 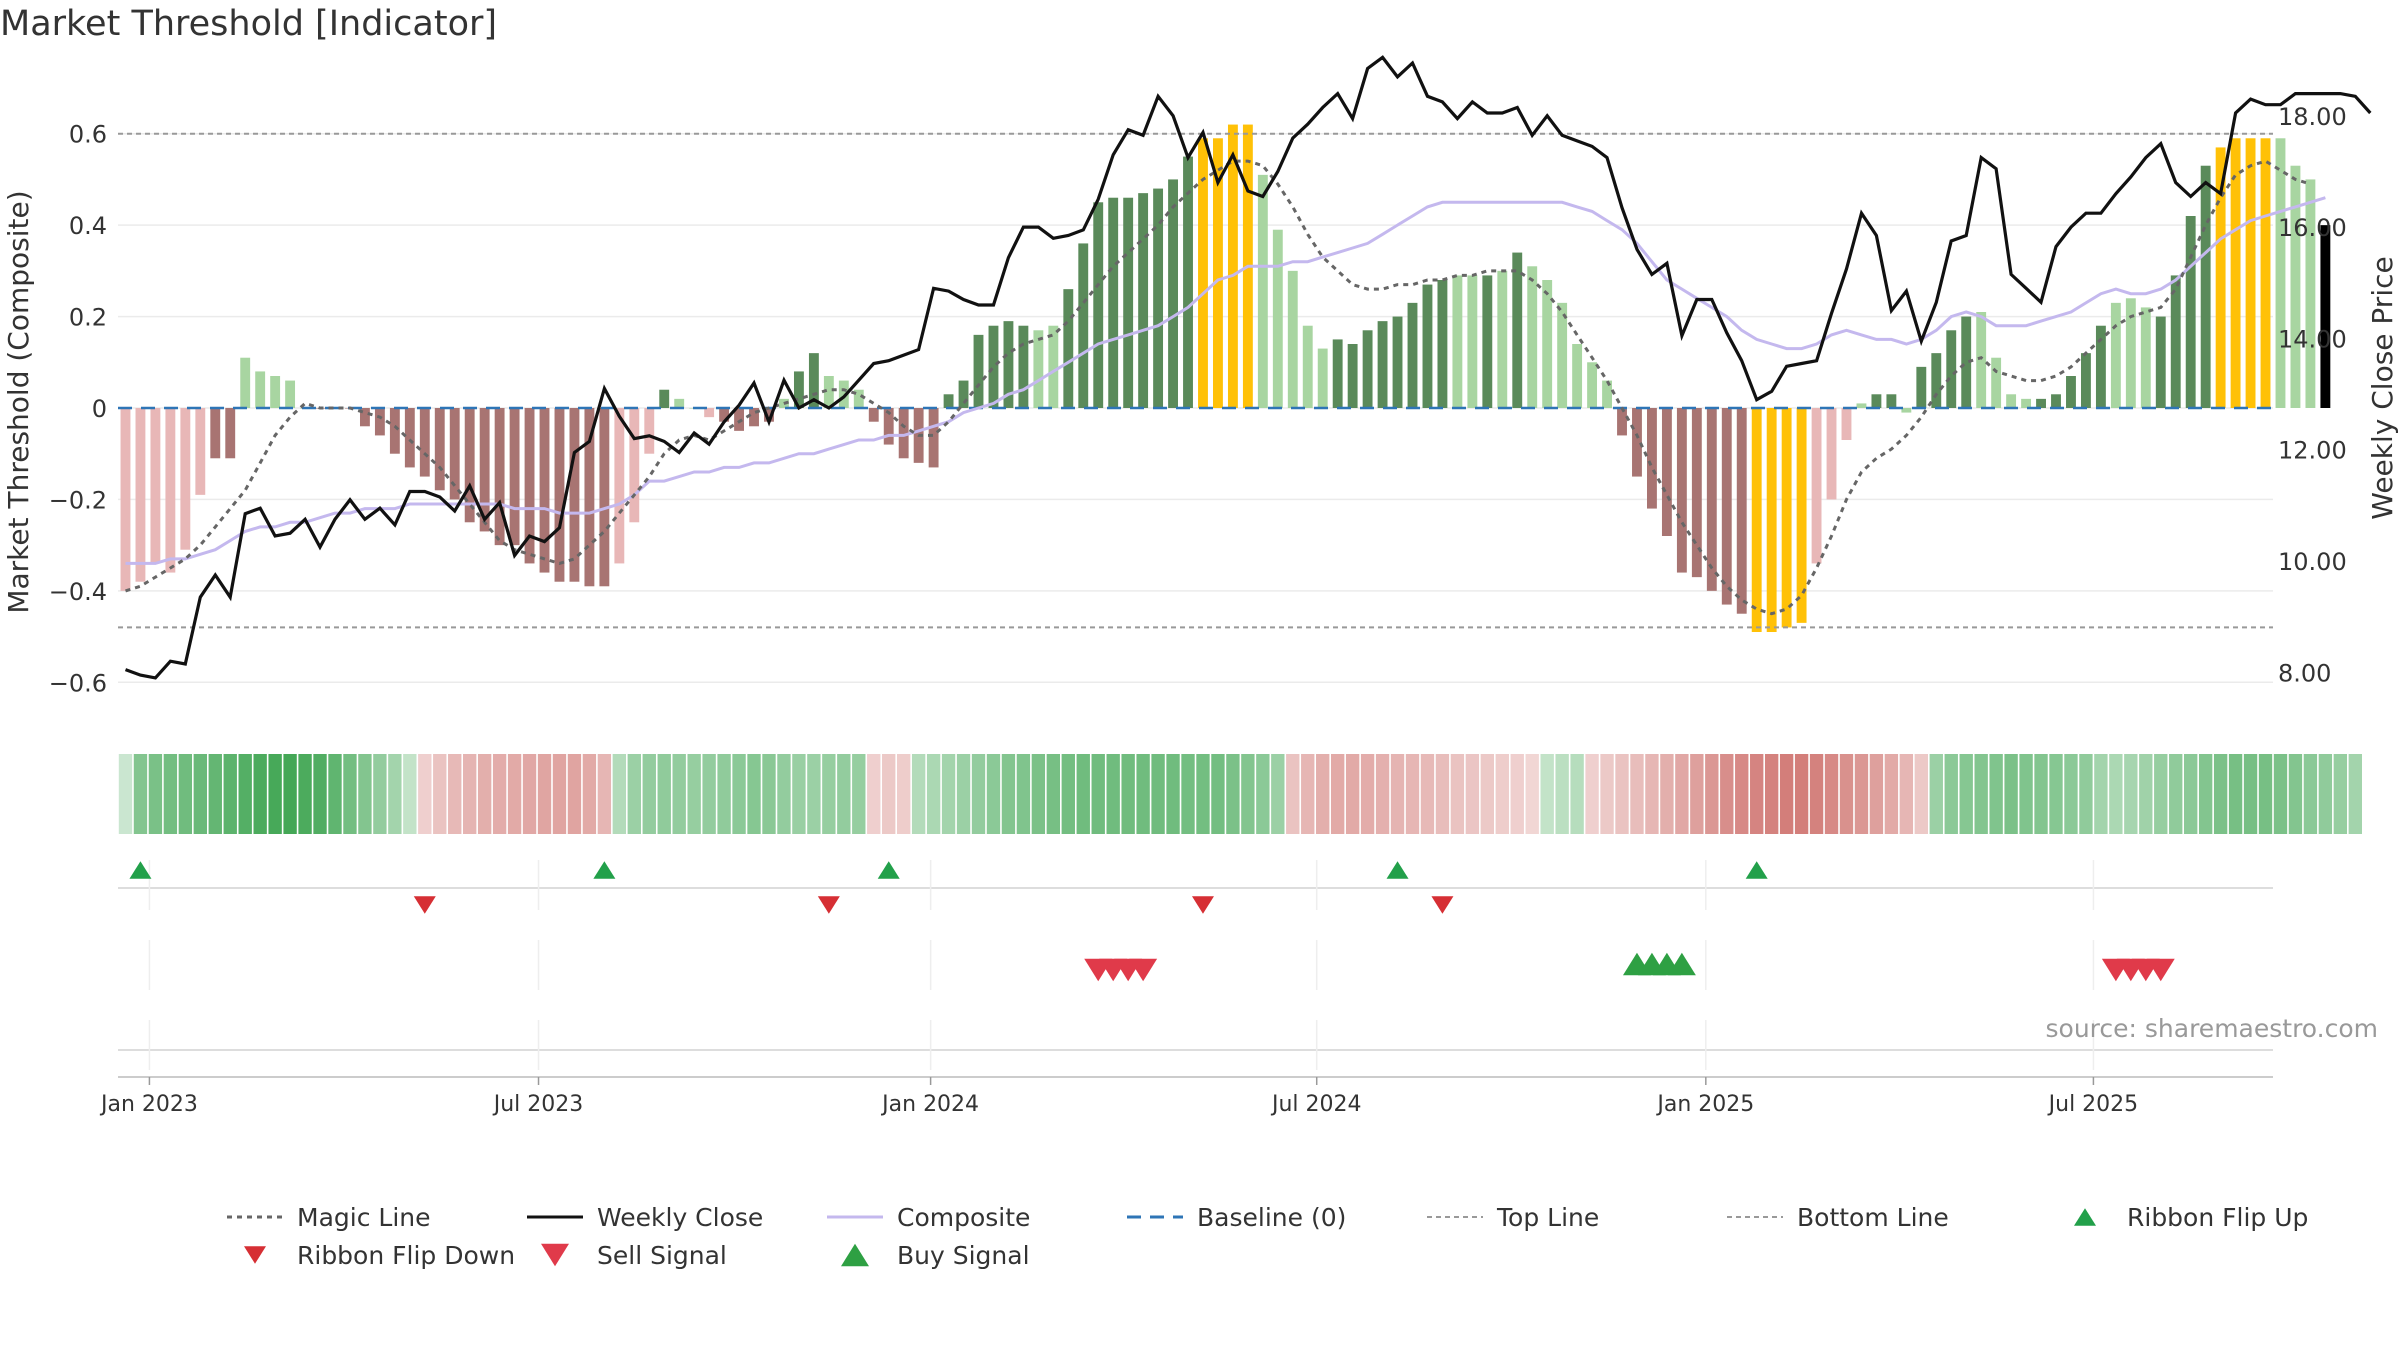 I want to click on legend-label: Ribbon Flip Down, so click(x=406, y=1255).